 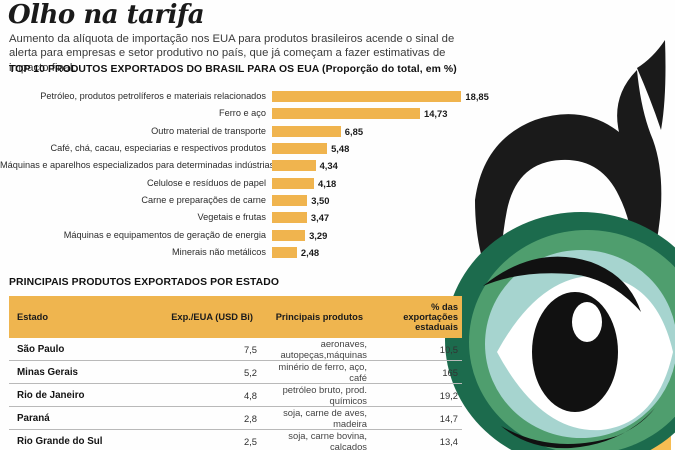 What do you see at coordinates (242, 113) in the screenshot?
I see `bar-category-label: Ferro e aço` at bounding box center [242, 113].